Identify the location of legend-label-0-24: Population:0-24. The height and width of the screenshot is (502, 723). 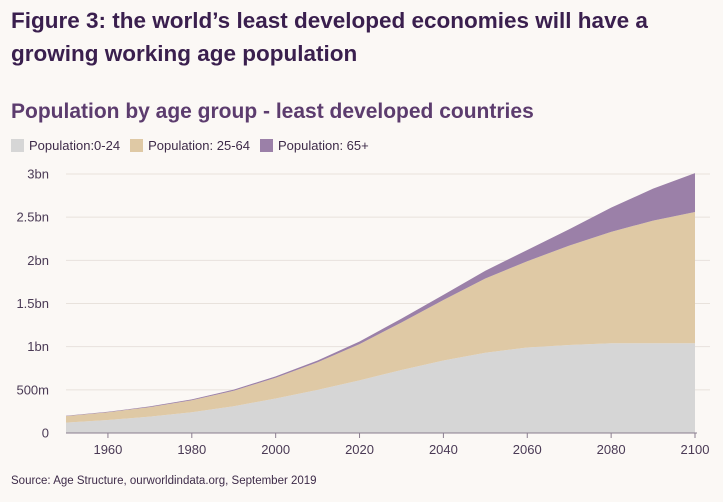
(75, 145).